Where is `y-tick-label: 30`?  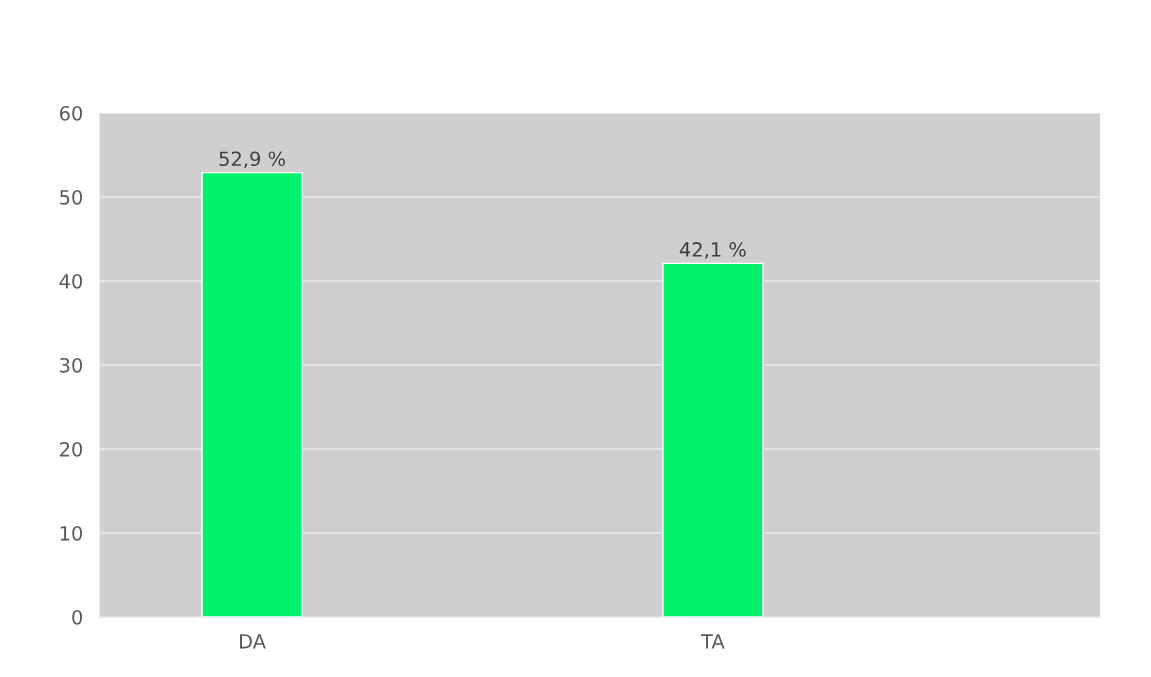
y-tick-label: 30 is located at coordinates (71, 365).